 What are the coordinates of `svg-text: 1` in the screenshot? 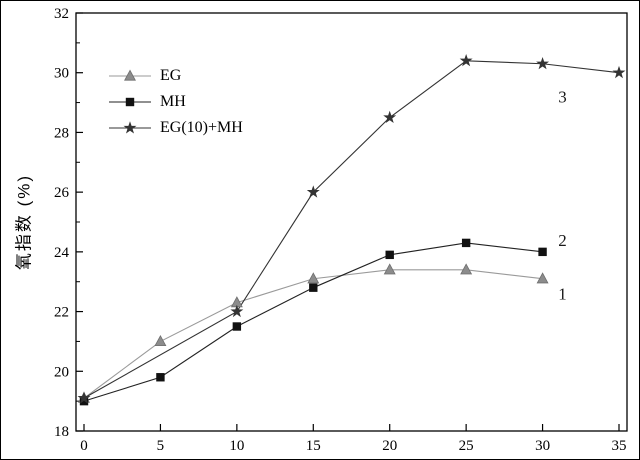 It's located at (562, 294).